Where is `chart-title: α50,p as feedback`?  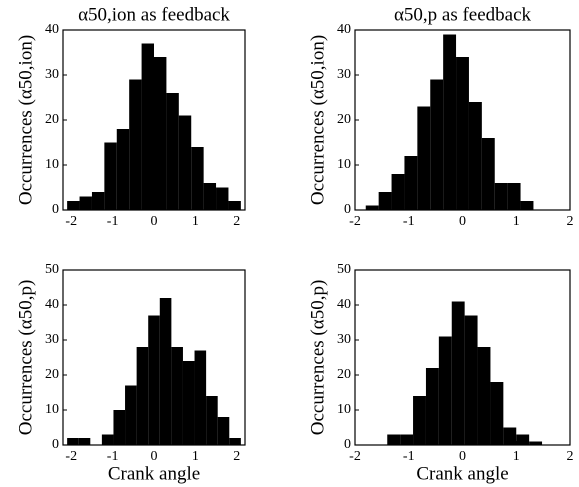
chart-title: α50,p as feedback is located at coordinates (463, 14).